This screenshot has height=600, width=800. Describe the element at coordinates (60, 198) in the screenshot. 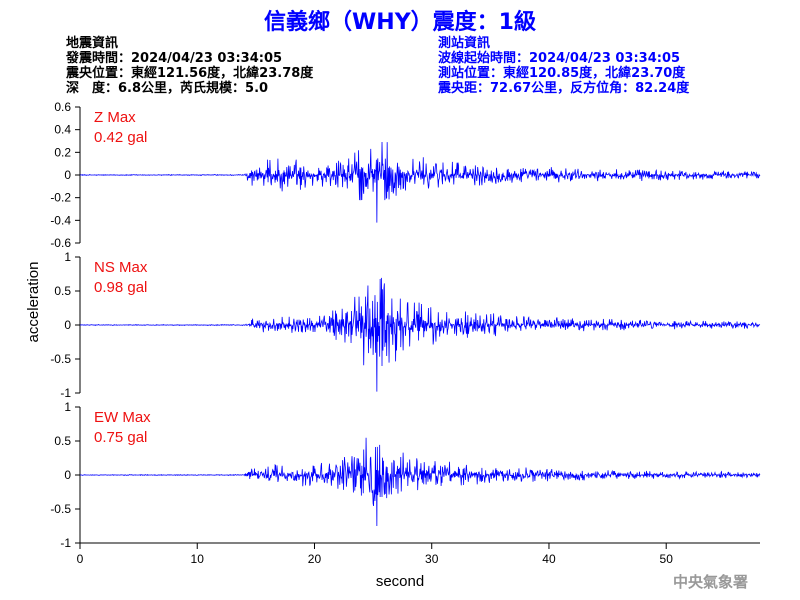

I see `y-tick-label: -0.2` at that location.